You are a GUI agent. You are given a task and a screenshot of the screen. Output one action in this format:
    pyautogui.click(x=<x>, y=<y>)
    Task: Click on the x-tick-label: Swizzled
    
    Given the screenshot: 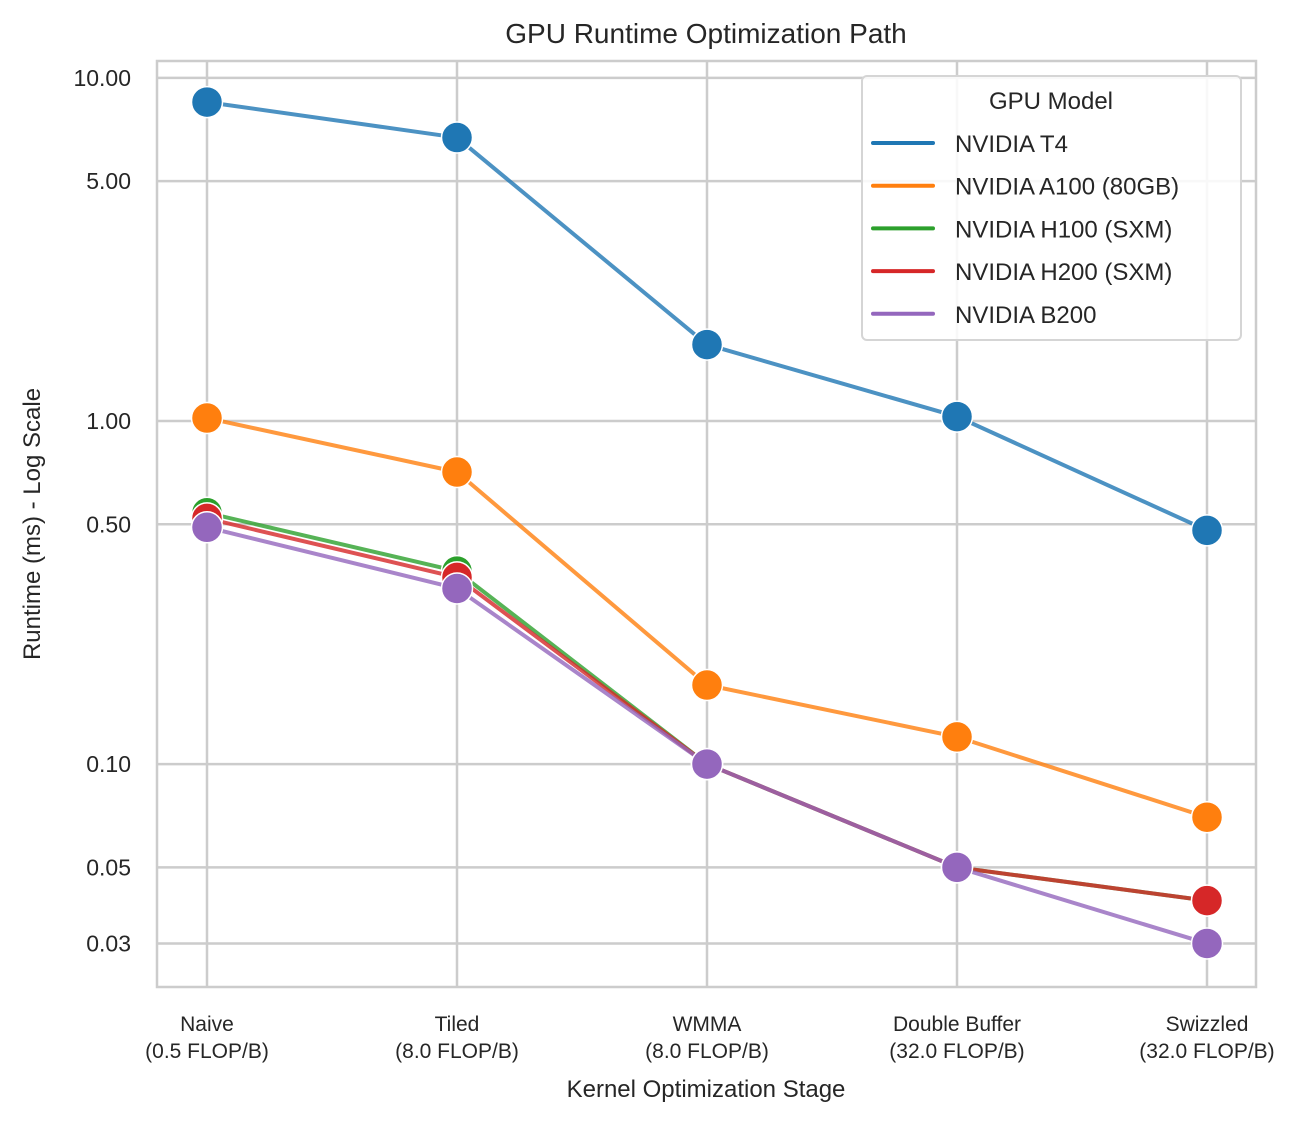 What is the action you would take?
    pyautogui.click(x=1207, y=1024)
    